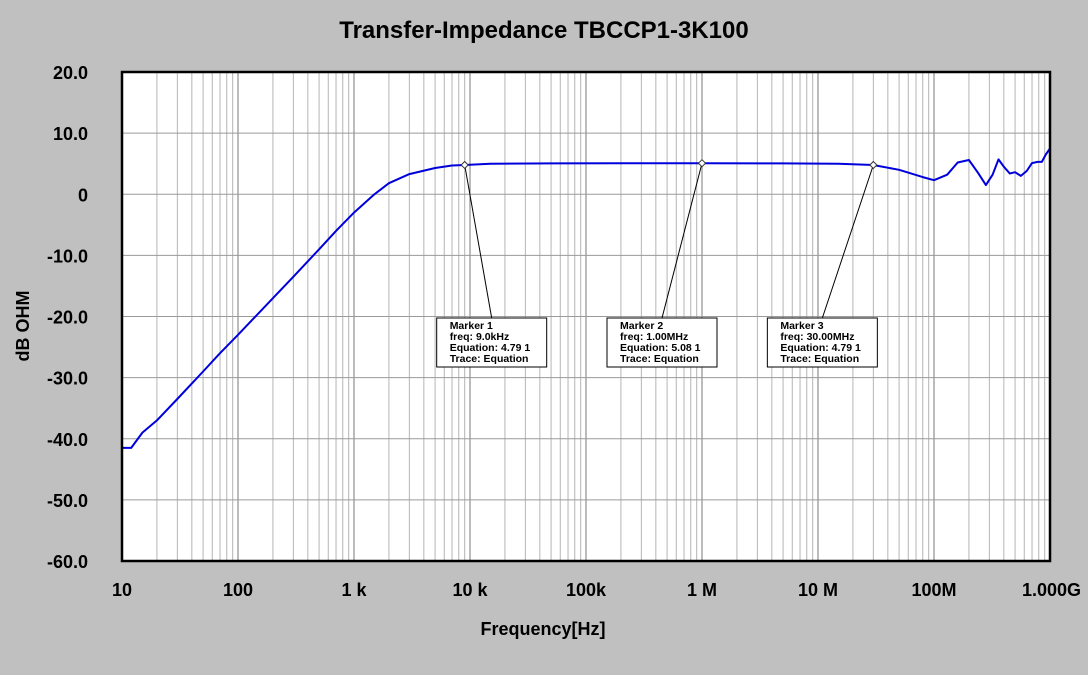 The width and height of the screenshot is (1088, 675). Describe the element at coordinates (818, 590) in the screenshot. I see `x-tick-label: 10 M` at that location.